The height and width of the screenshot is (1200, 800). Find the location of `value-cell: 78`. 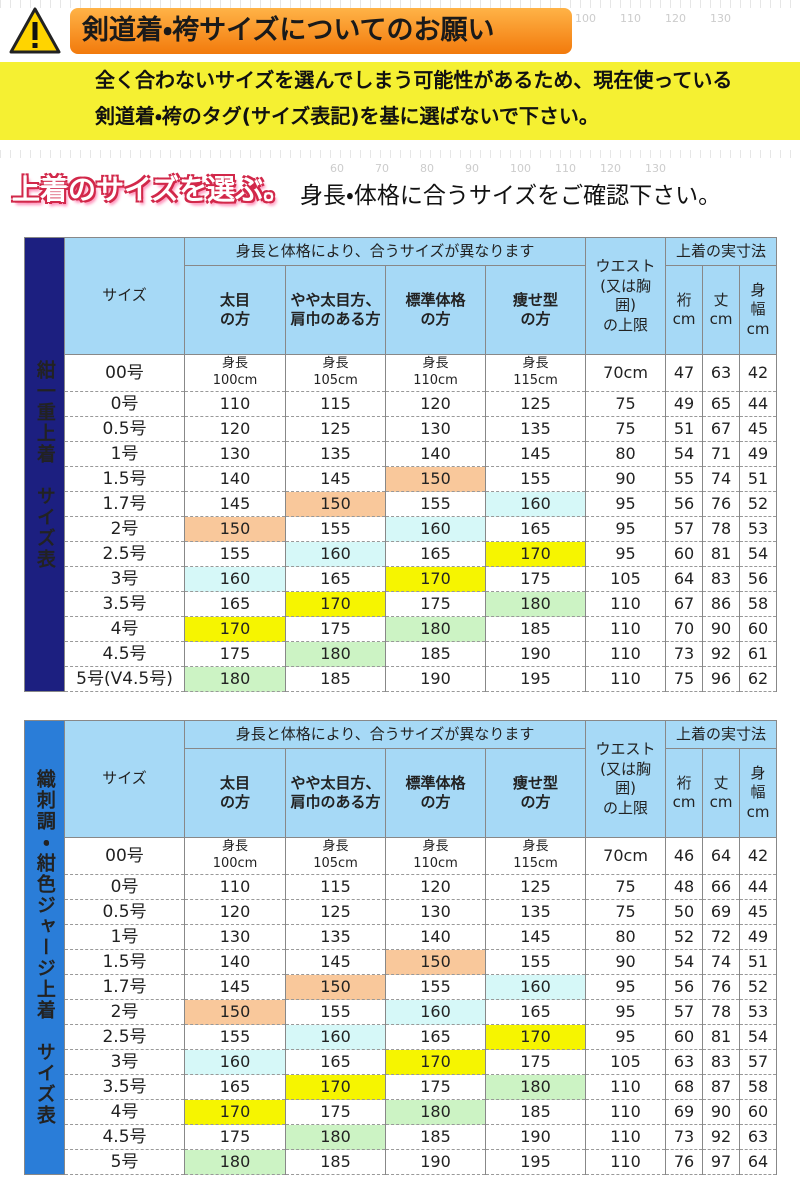

value-cell: 78 is located at coordinates (721, 529).